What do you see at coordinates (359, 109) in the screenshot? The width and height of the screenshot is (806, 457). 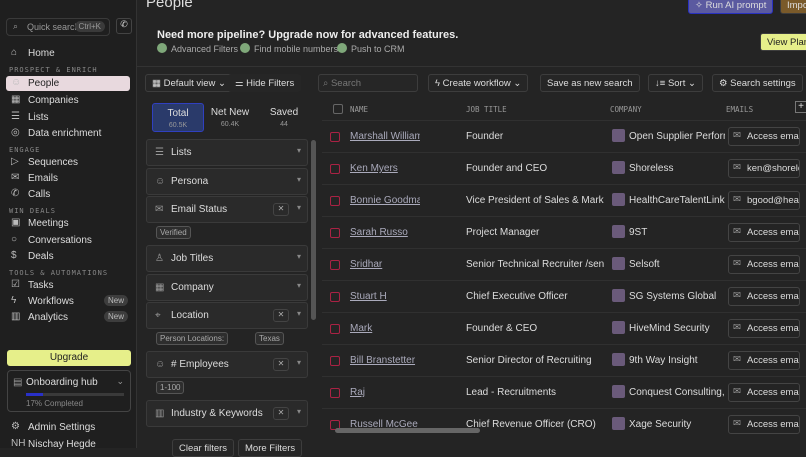 I see `column-header-name: NAME` at bounding box center [359, 109].